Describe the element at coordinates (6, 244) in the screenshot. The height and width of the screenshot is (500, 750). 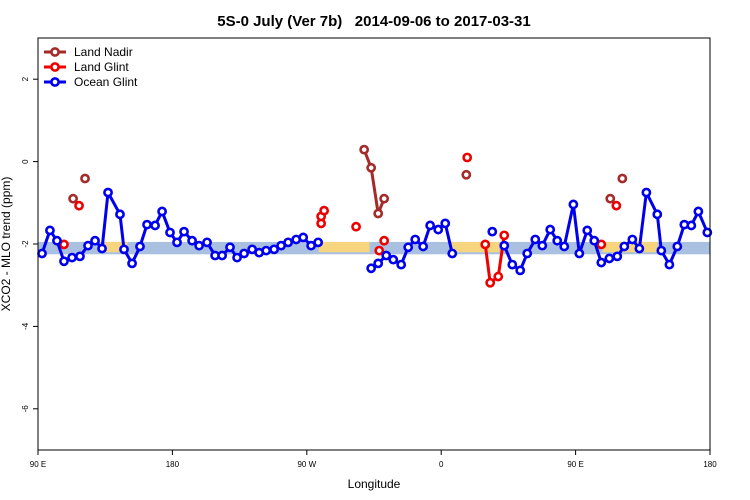
I see `y-axis-label: XCO2 - MLO trend (ppm)` at that location.